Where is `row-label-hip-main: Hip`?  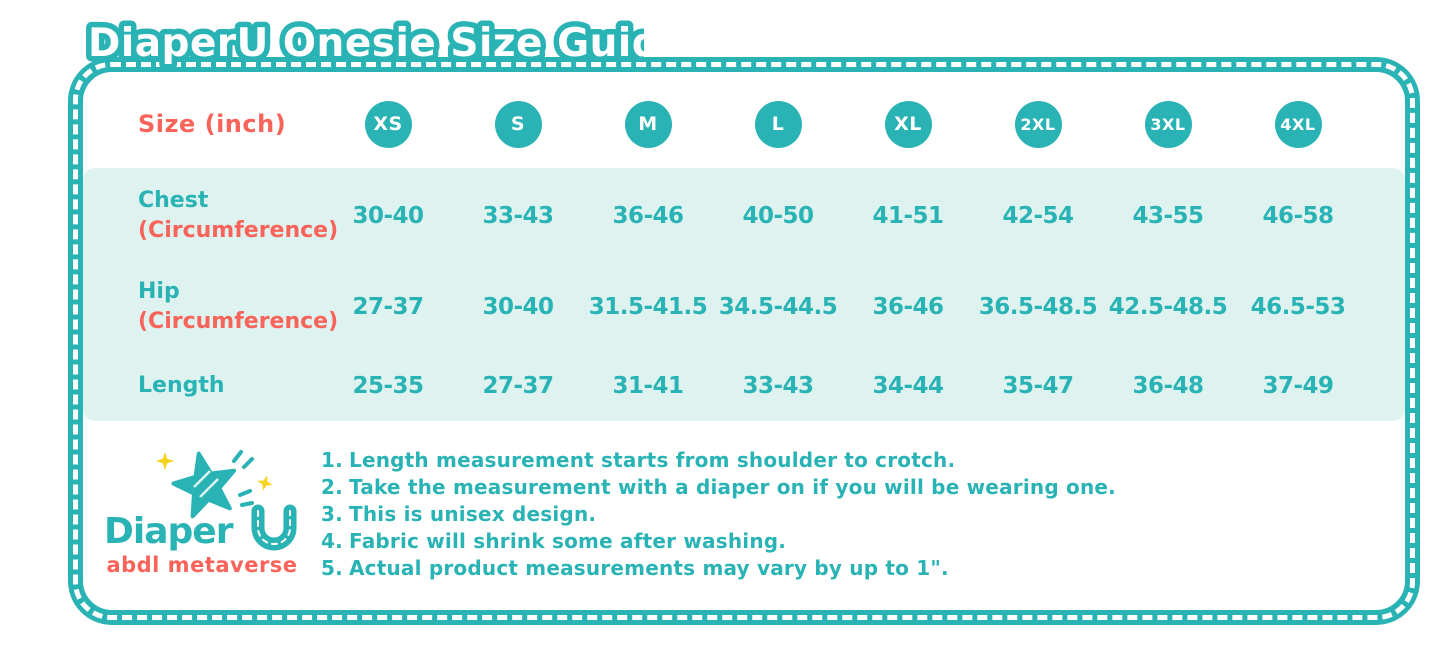 row-label-hip-main: Hip is located at coordinates (159, 292).